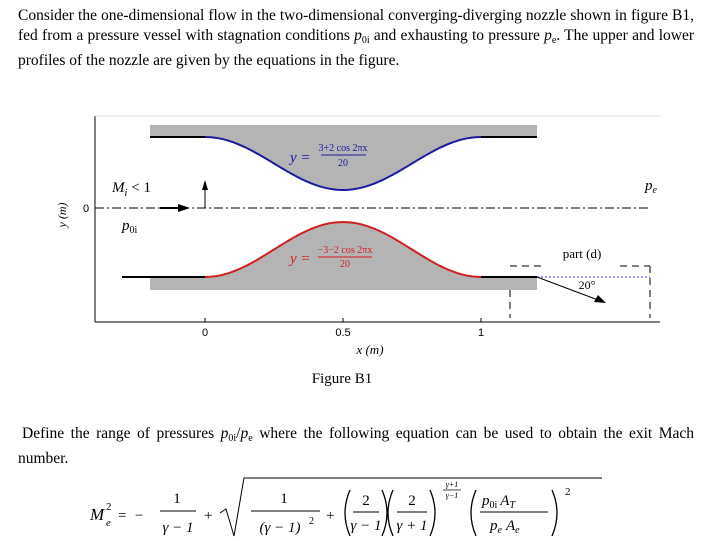 The image size is (715, 541). Describe the element at coordinates (481, 333) in the screenshot. I see `x-tick-label: 1` at that location.